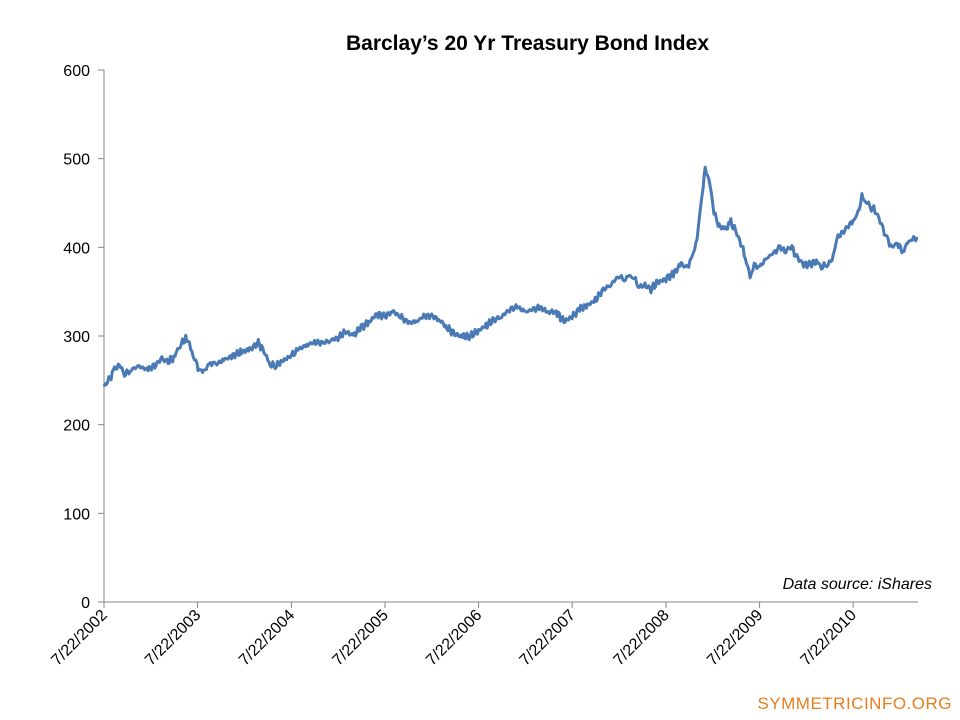  What do you see at coordinates (857, 584) in the screenshot?
I see `data-source-note: Data source: iShares` at bounding box center [857, 584].